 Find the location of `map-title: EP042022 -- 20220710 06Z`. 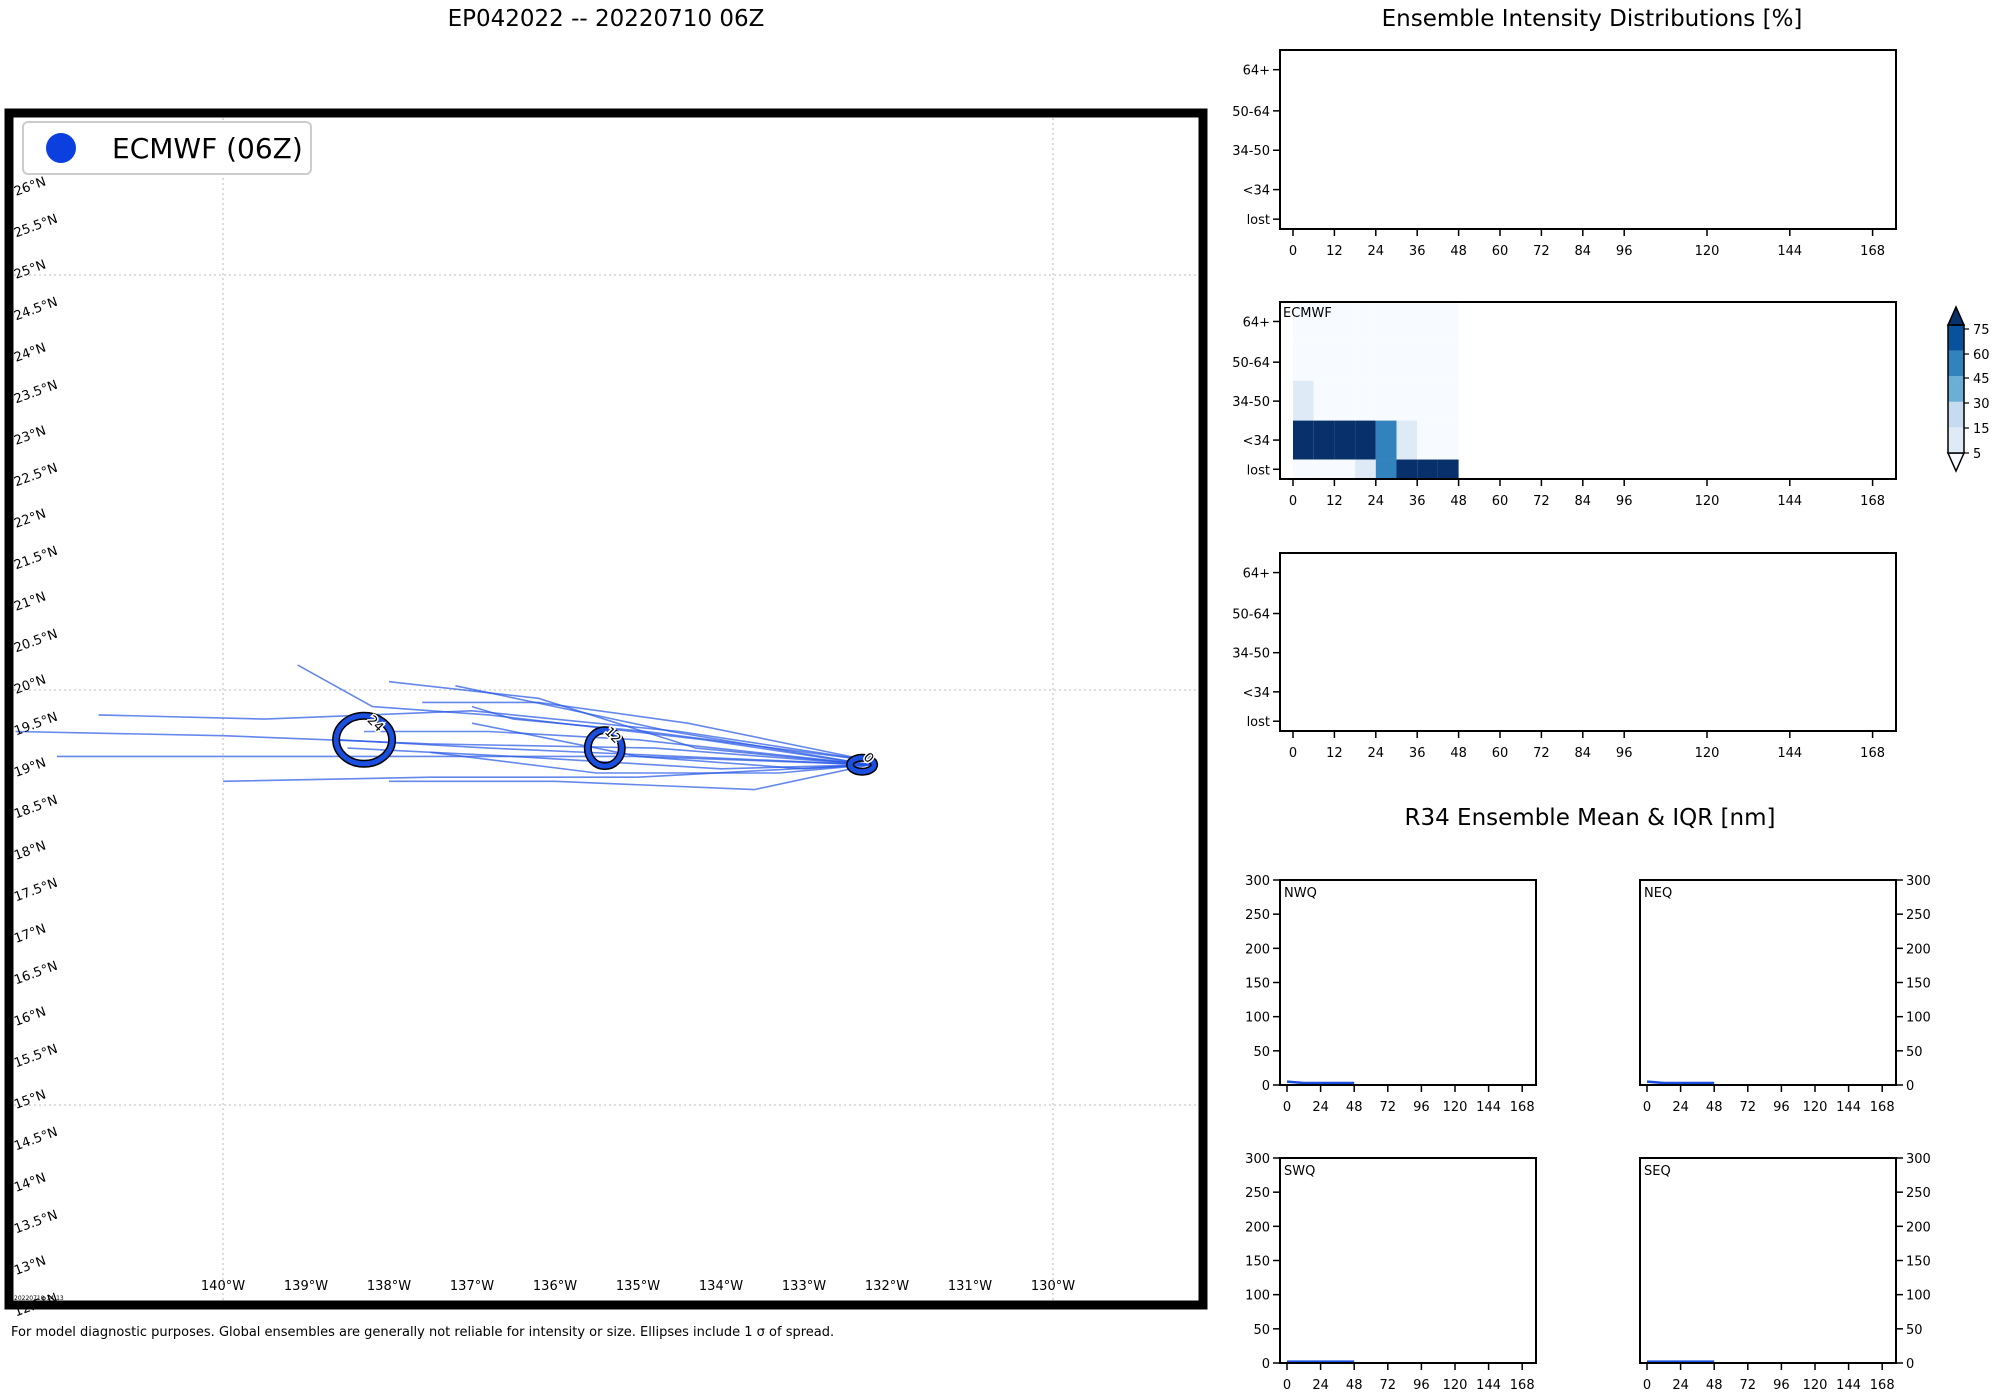

map-title: EP042022 -- 20220710 06Z is located at coordinates (606, 19).